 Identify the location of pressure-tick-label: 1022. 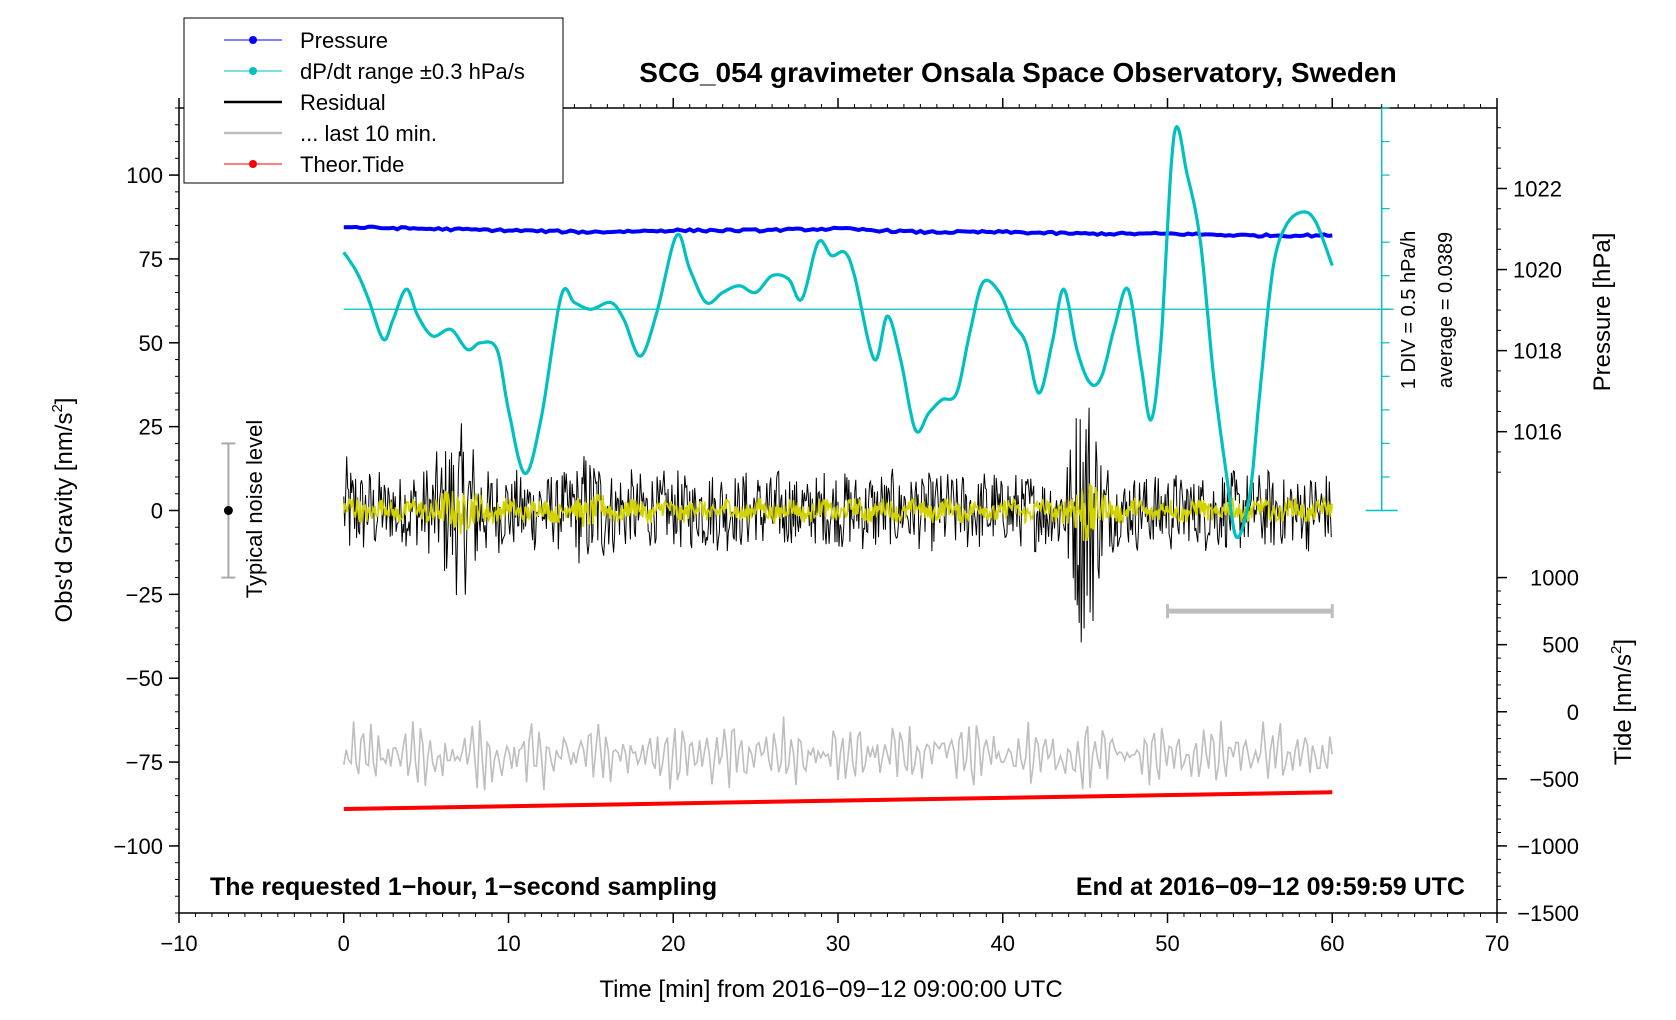
(1537, 189).